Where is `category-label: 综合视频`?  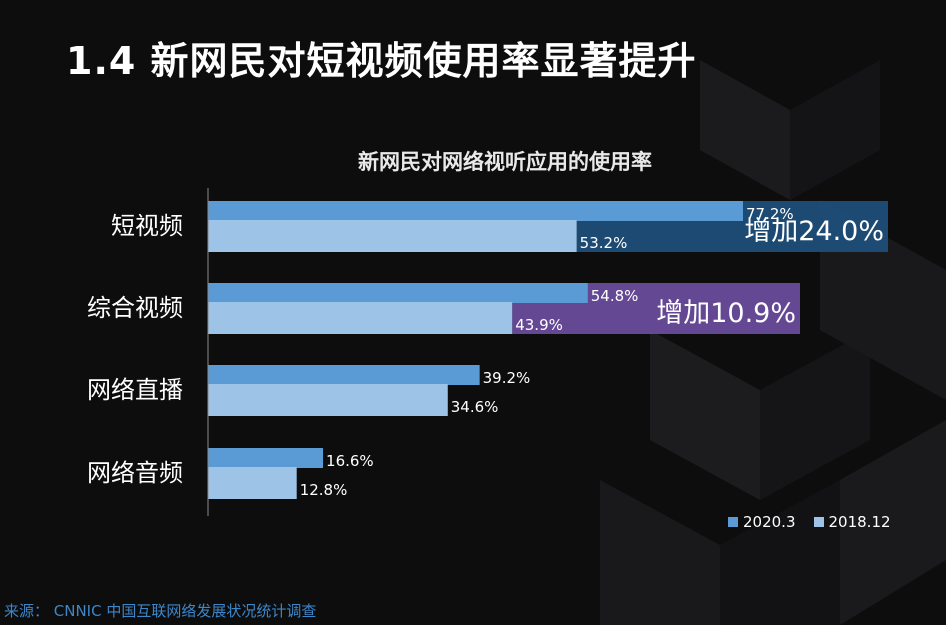
category-label: 综合视频 is located at coordinates (135, 308).